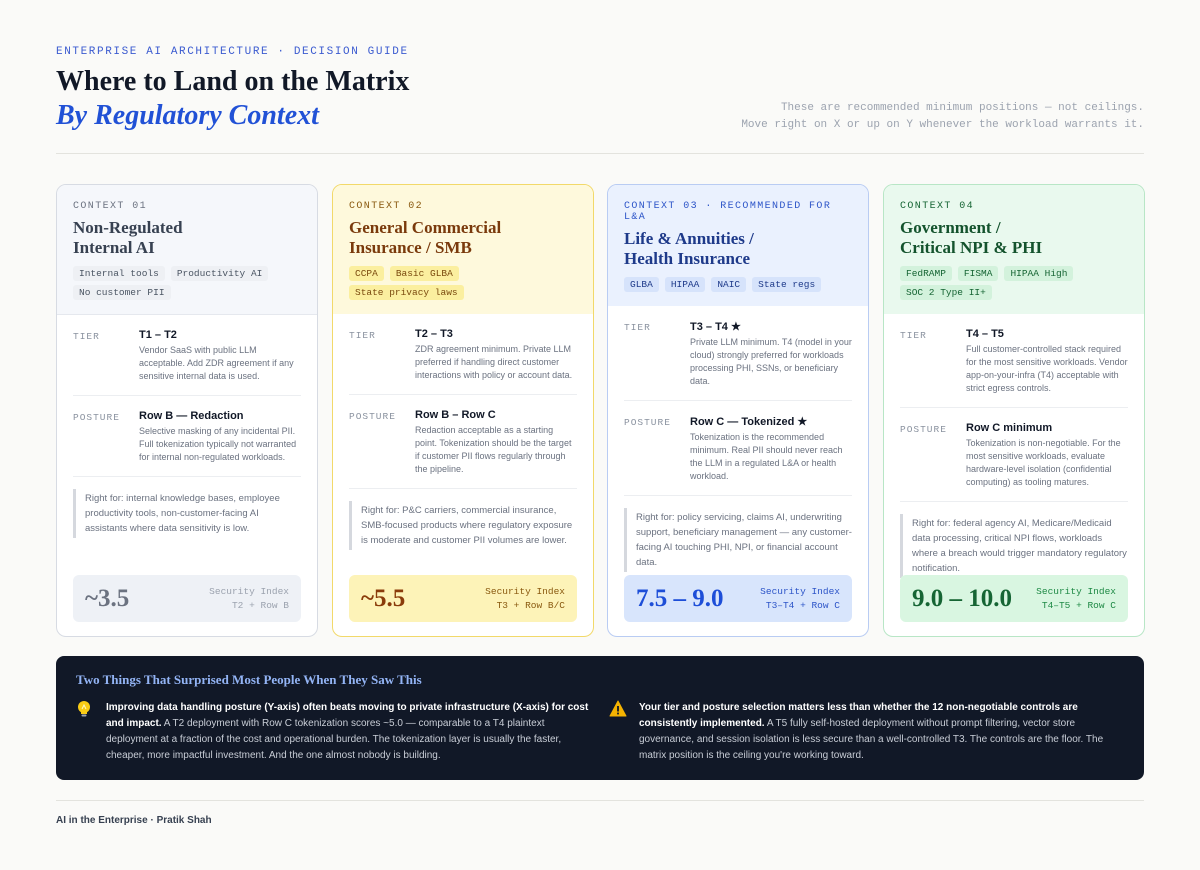 This screenshot has width=1200, height=870. Describe the element at coordinates (641, 284) in the screenshot. I see `regulation-tag: GLBA` at that location.